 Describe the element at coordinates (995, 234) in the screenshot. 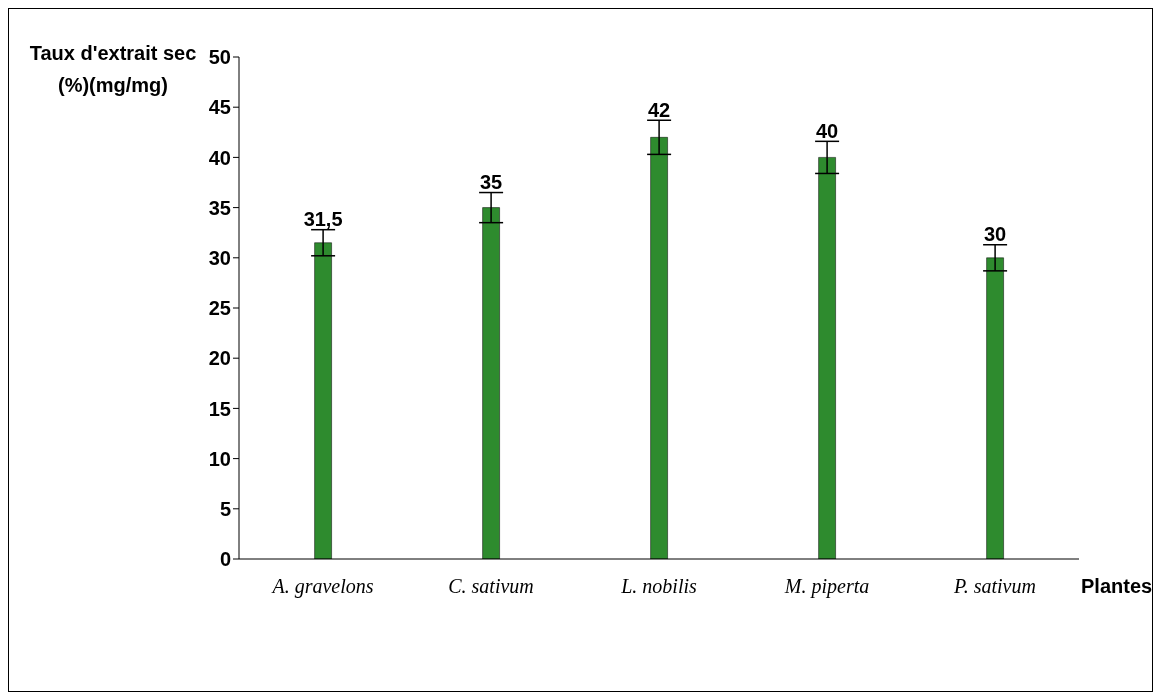

I see `data-label: 30` at that location.